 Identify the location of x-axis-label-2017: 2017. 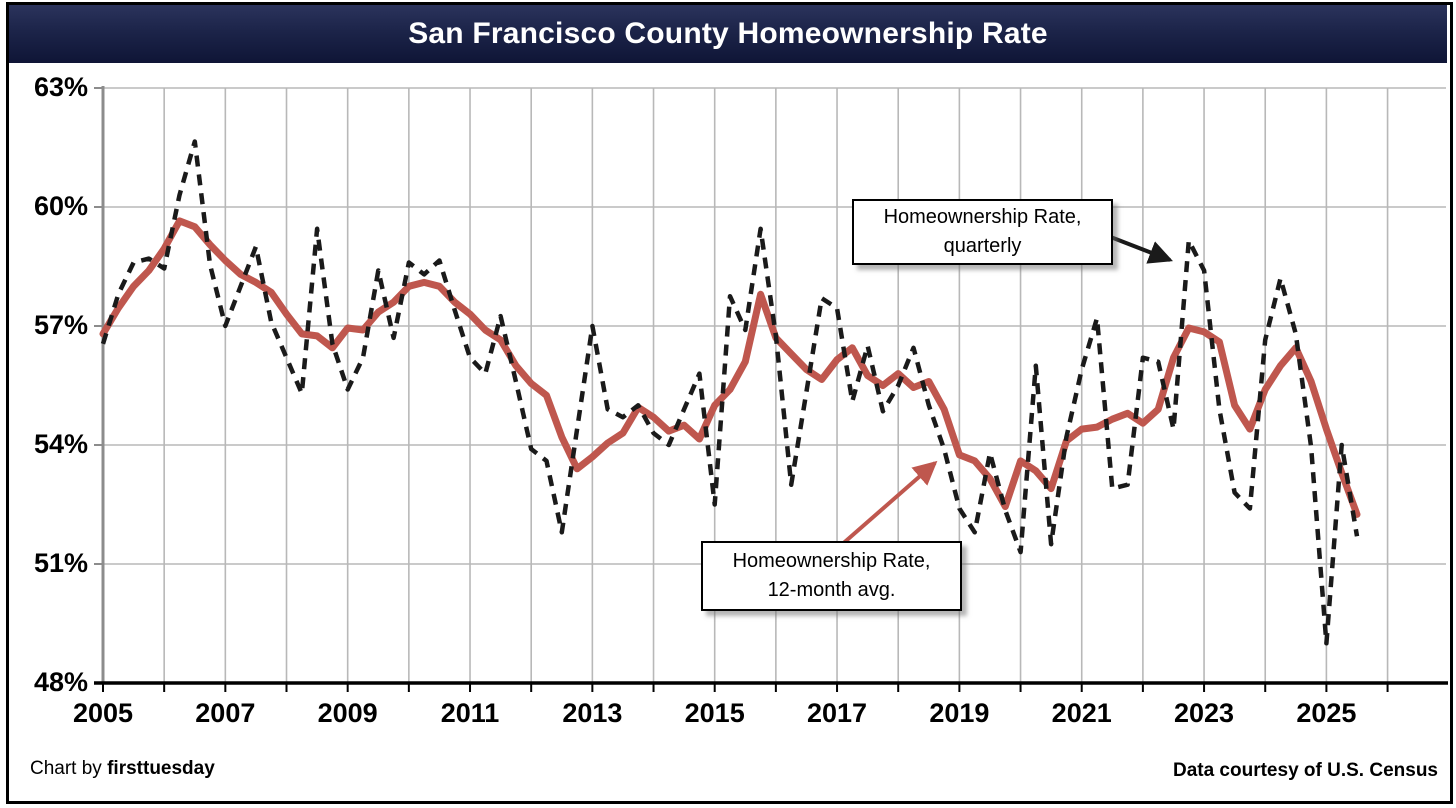
(837, 713).